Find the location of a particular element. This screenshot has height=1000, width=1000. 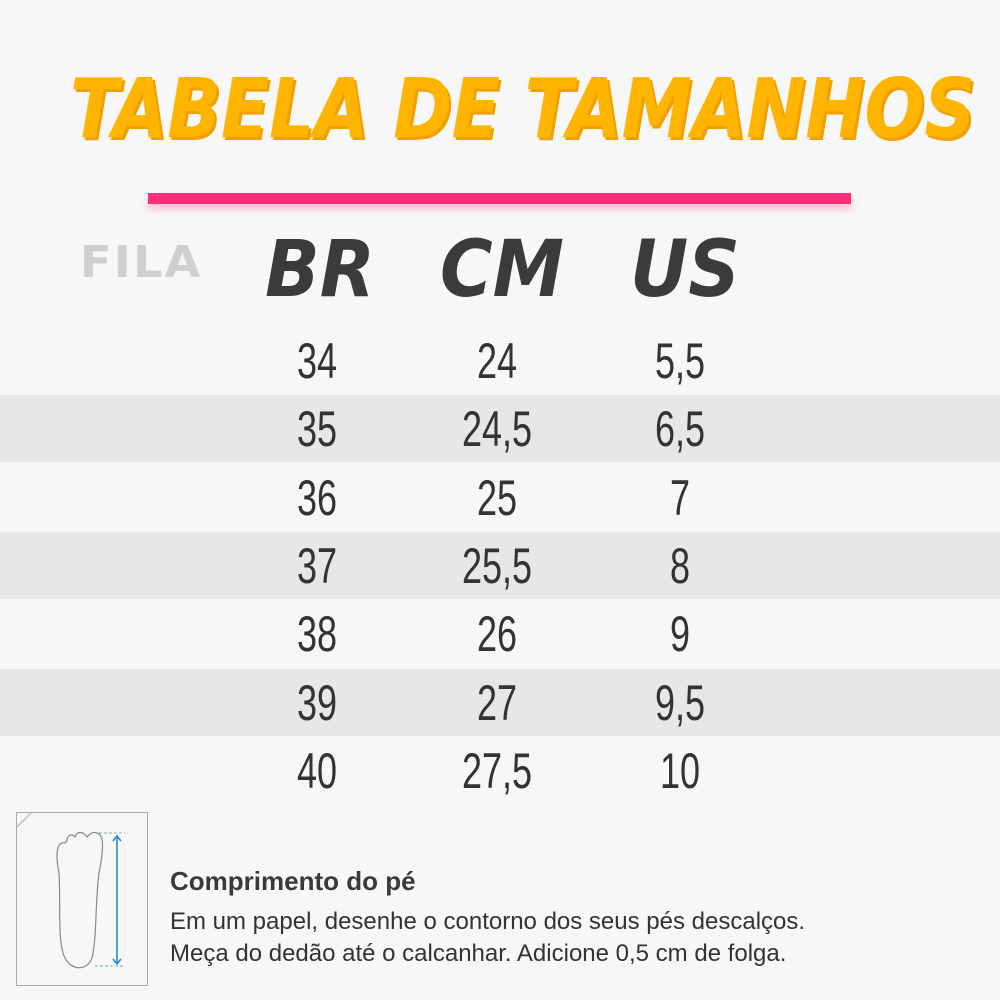

cell-cm: 27,5 is located at coordinates (497, 770).